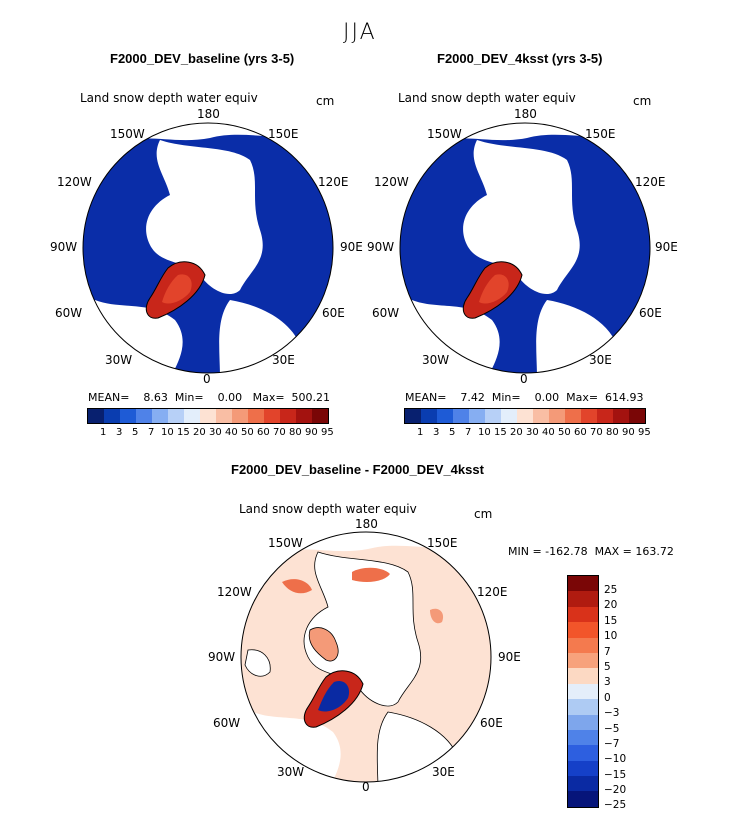  I want to click on lon-150e-2: 150E, so click(600, 134).